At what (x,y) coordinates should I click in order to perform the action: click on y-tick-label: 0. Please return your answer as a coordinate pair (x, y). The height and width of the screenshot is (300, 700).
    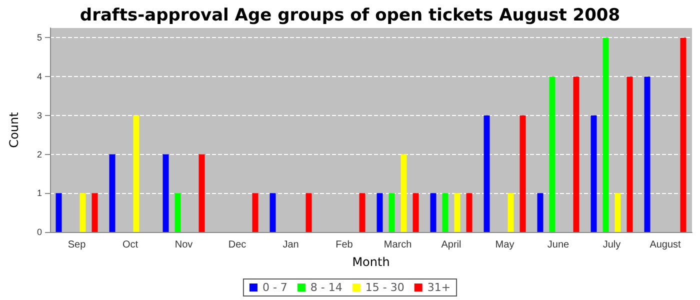
    Looking at the image, I should click on (39, 232).